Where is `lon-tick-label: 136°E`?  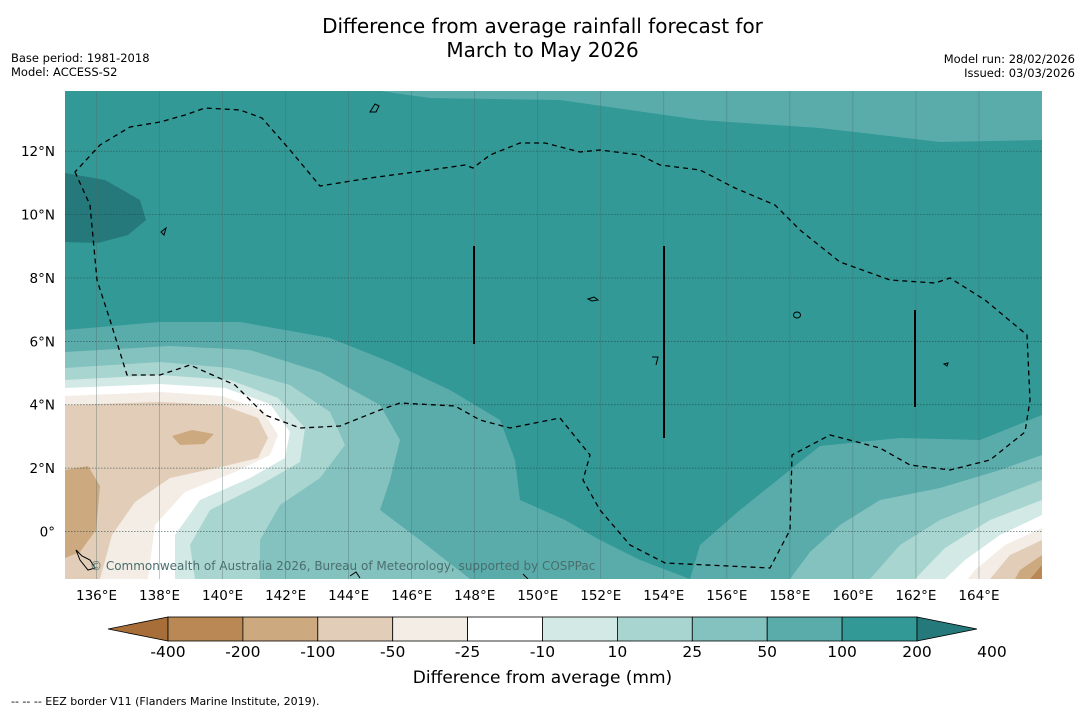 lon-tick-label: 136°E is located at coordinates (96, 596).